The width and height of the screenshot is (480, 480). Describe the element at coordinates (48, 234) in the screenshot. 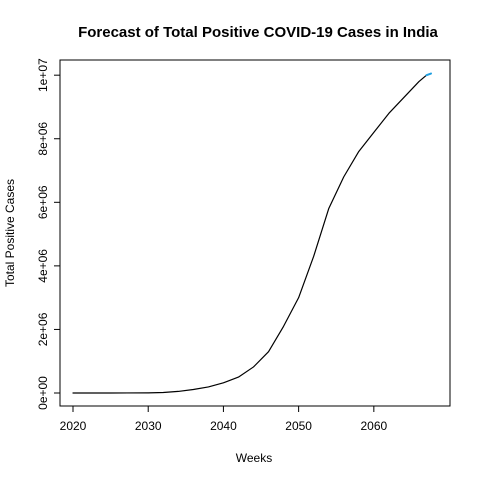

I see `y-axis: 0e+00 2e+06 4e+06 6e+06 8e+06 1e+07` at that location.